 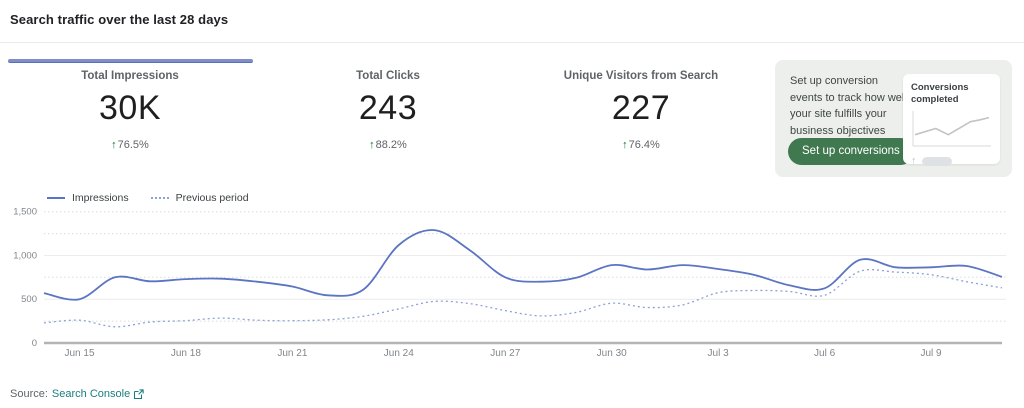 I want to click on page-title: Search traffic over the last 28 days, so click(x=119, y=19).